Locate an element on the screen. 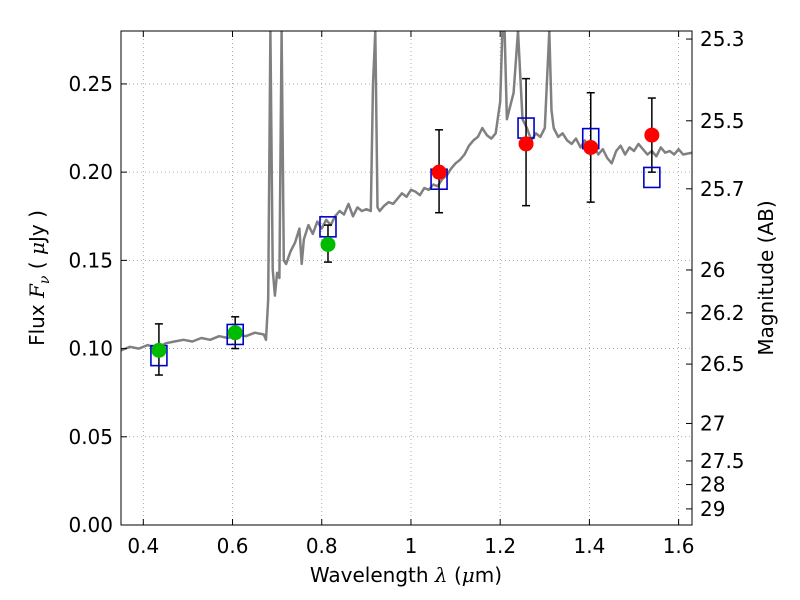 The height and width of the screenshot is (600, 800). y2-tick-label: 26 is located at coordinates (712, 270).